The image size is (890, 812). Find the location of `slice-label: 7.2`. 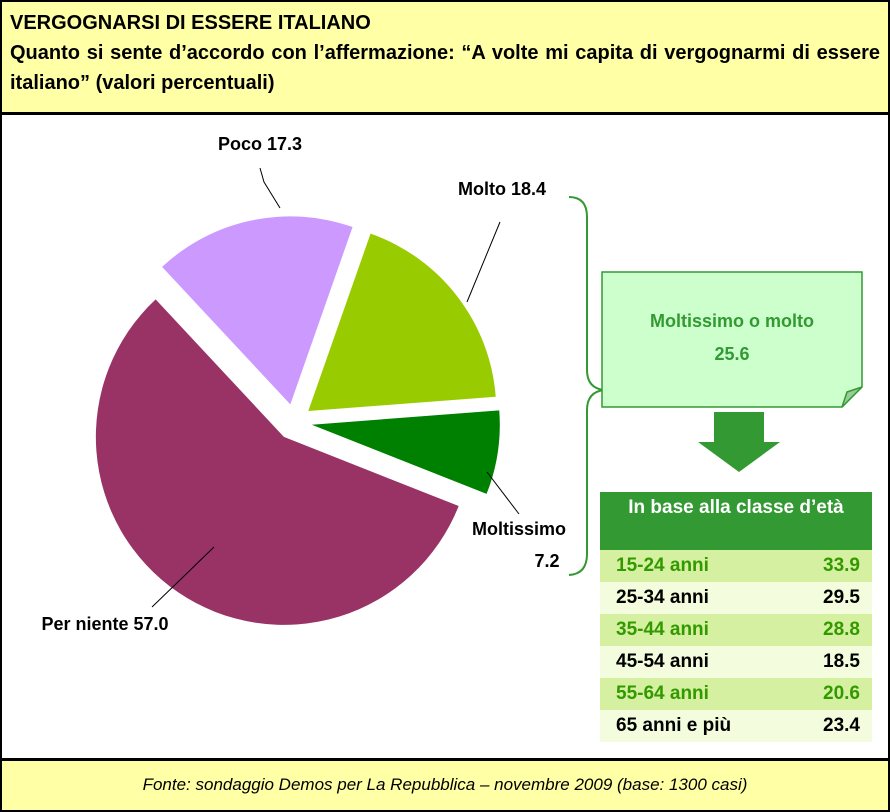

slice-label: 7.2 is located at coordinates (546, 561).